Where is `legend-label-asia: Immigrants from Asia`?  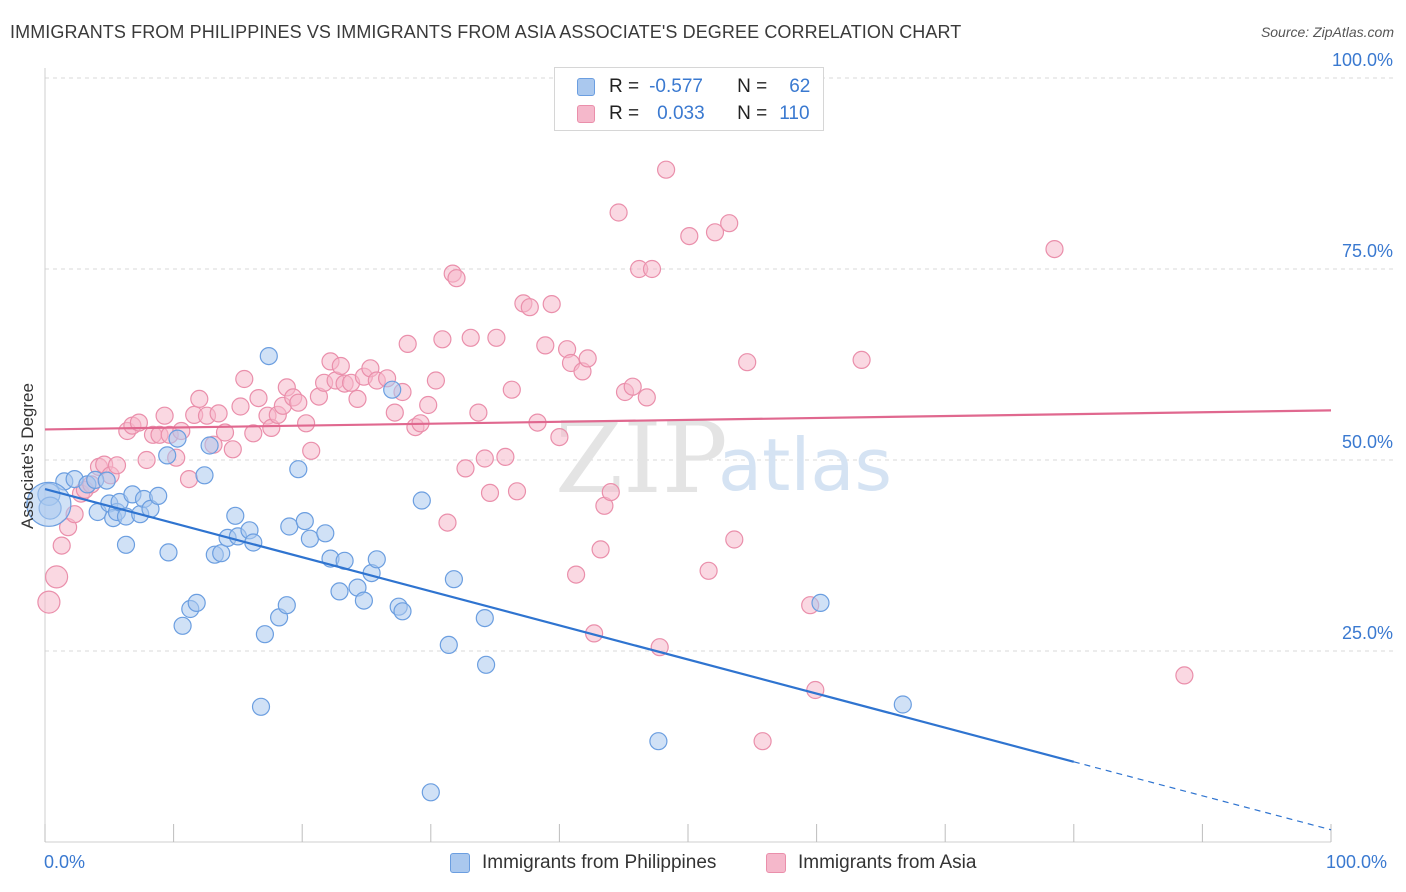
legend-label-asia: Immigrants from Asia is located at coordinates (887, 862).